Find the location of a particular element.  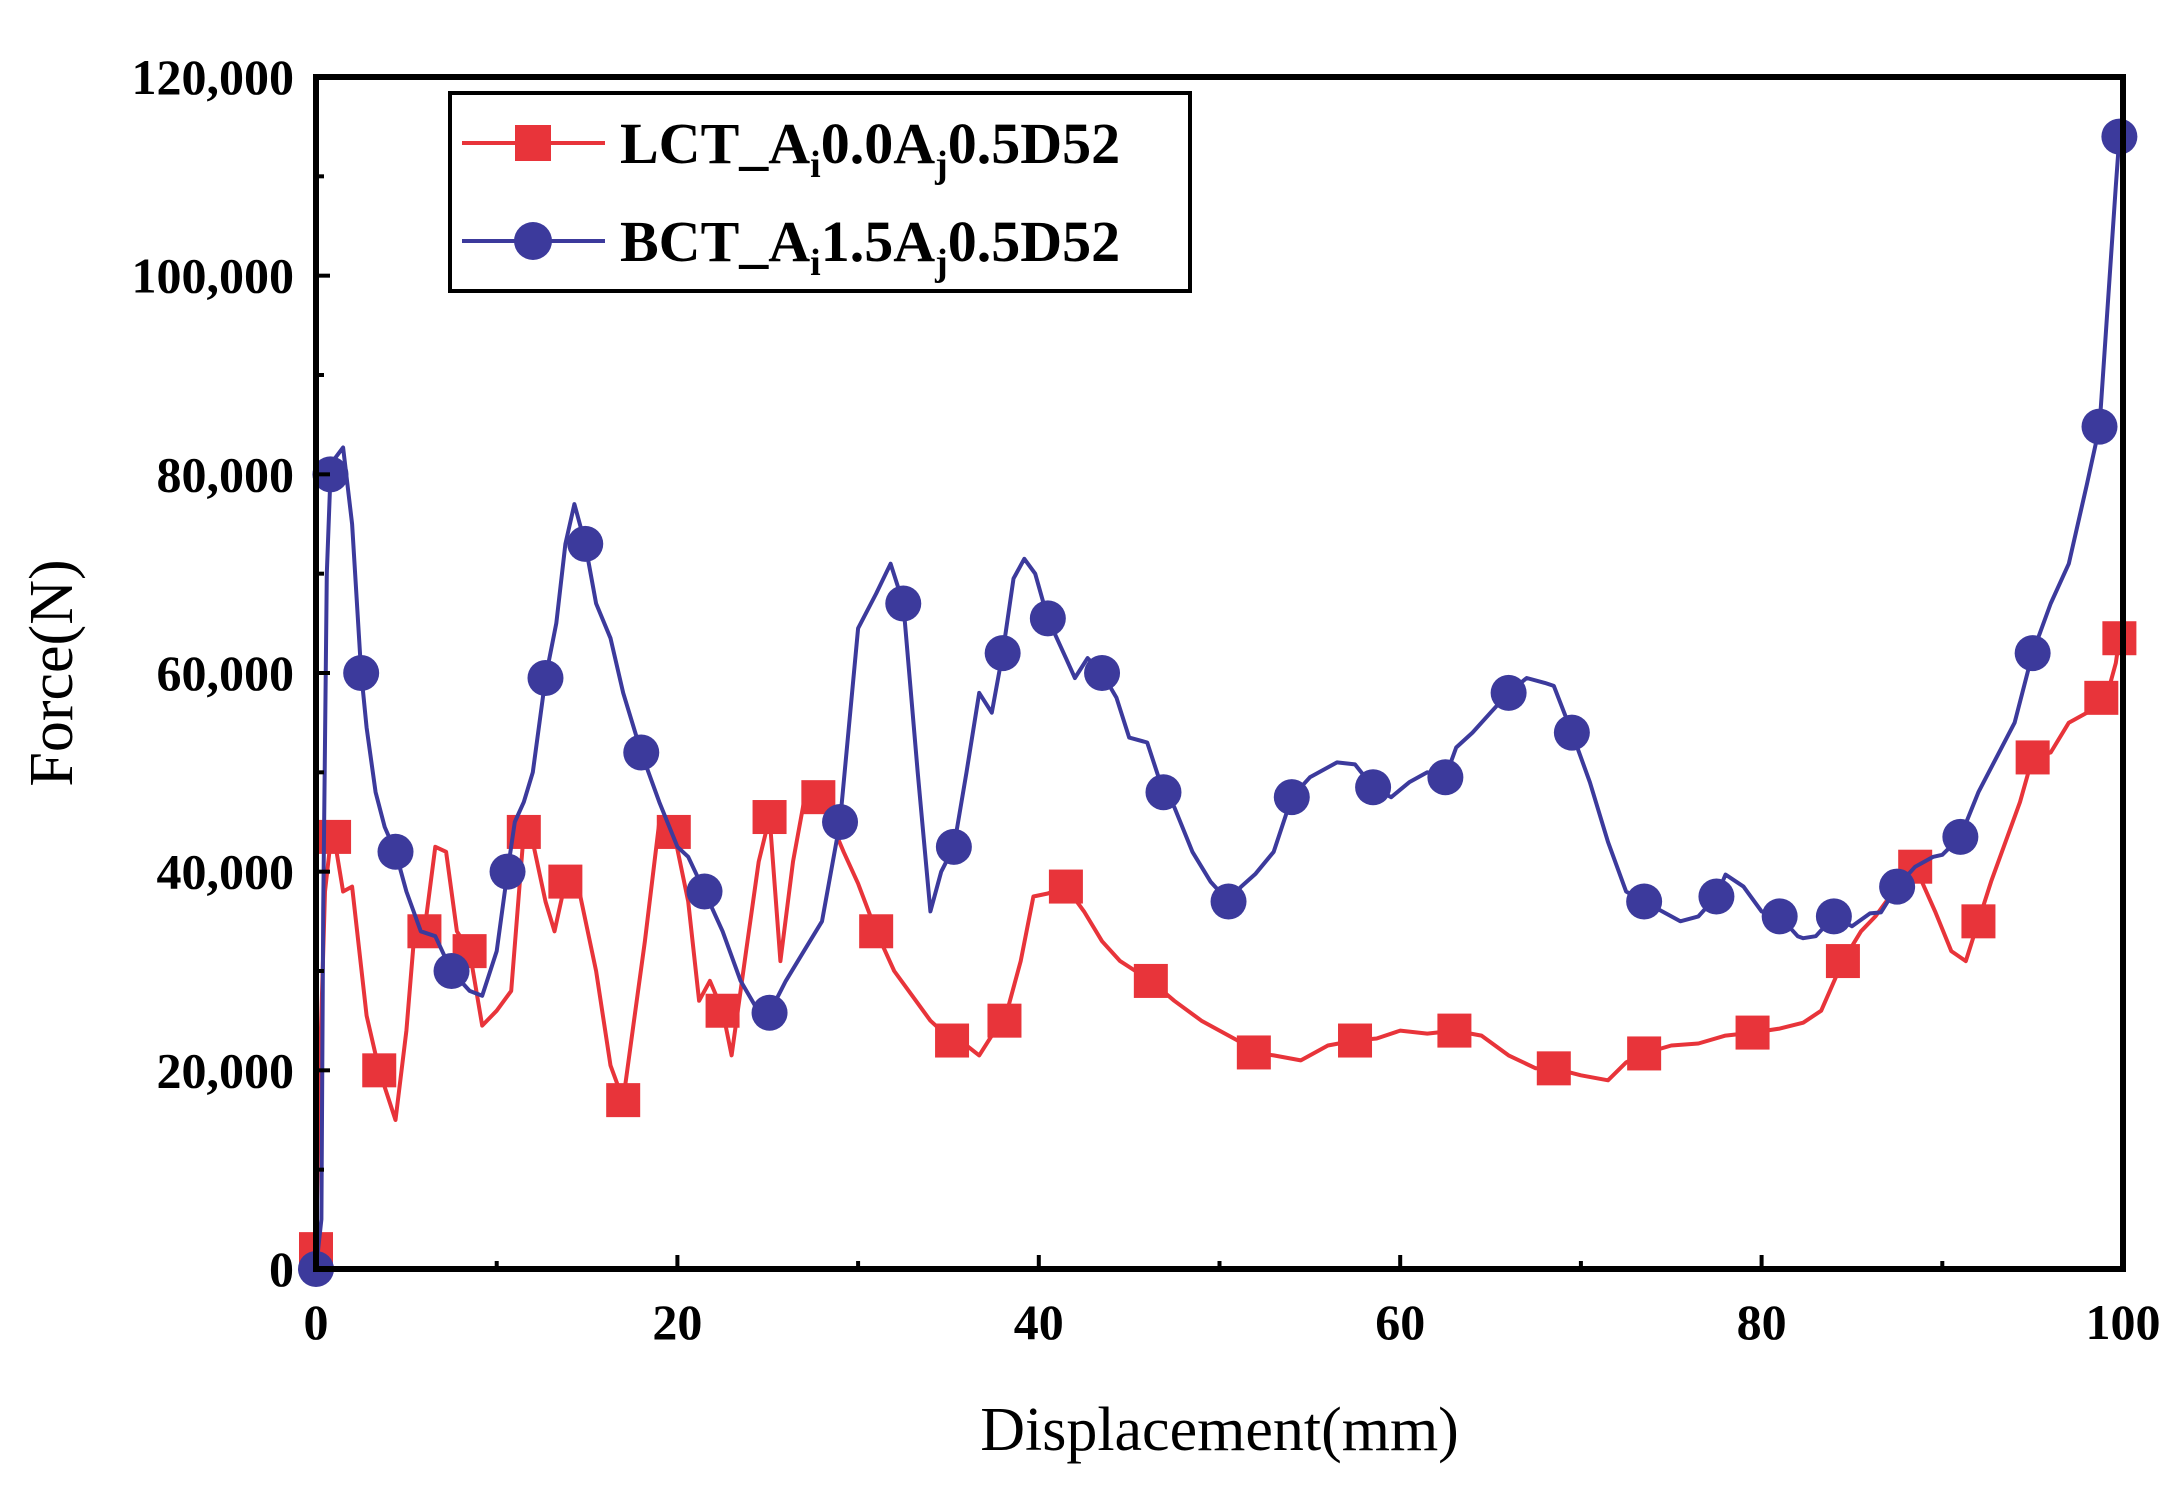

x-tick-label: 40 is located at coordinates (1039, 1322).